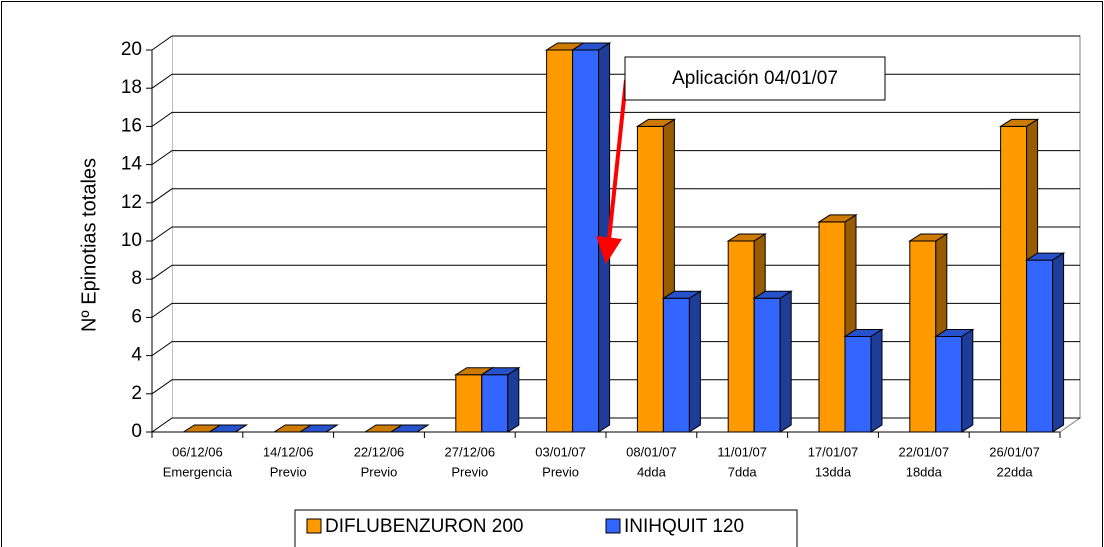 The image size is (1104, 547). I want to click on y-tick-label: 12, so click(131, 202).